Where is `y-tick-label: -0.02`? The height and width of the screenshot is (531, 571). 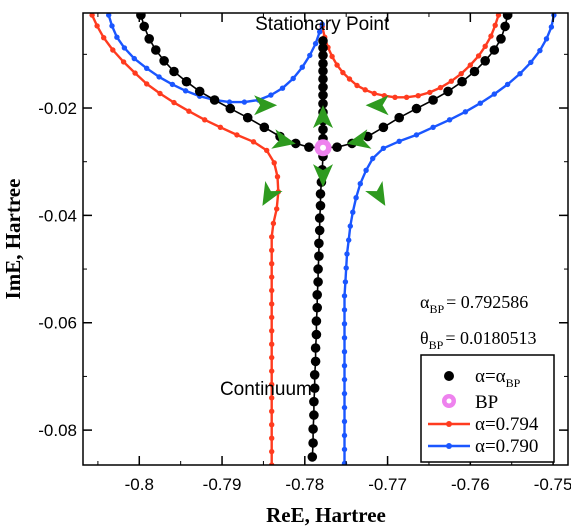
y-tick-label: -0.02 is located at coordinates (57, 108).